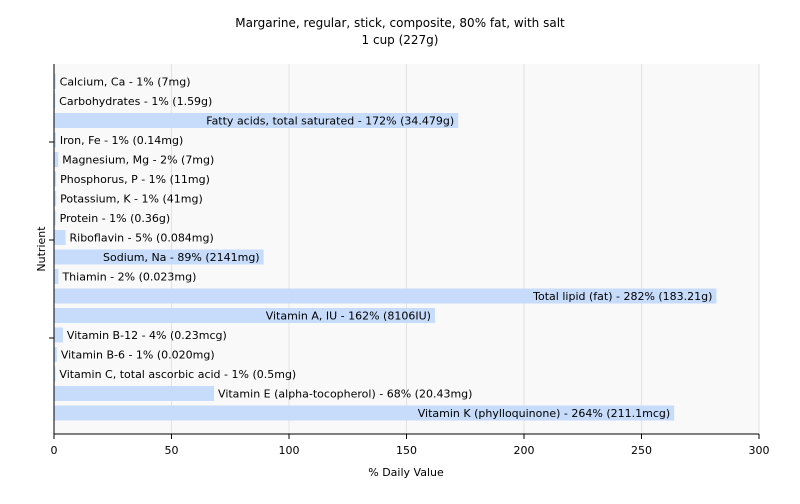  I want to click on x-axis-label: % Daily Value, so click(406, 472).